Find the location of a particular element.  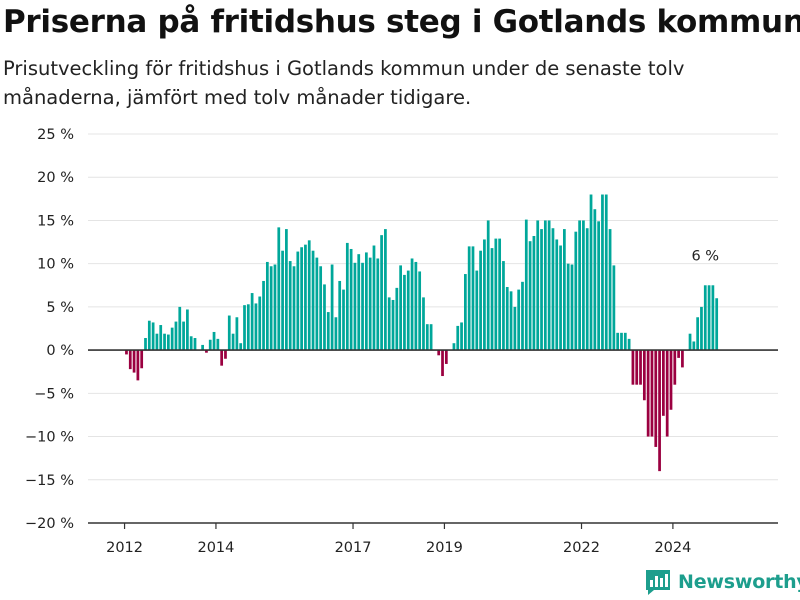

y-tick-label: 5 % is located at coordinates (60, 308).